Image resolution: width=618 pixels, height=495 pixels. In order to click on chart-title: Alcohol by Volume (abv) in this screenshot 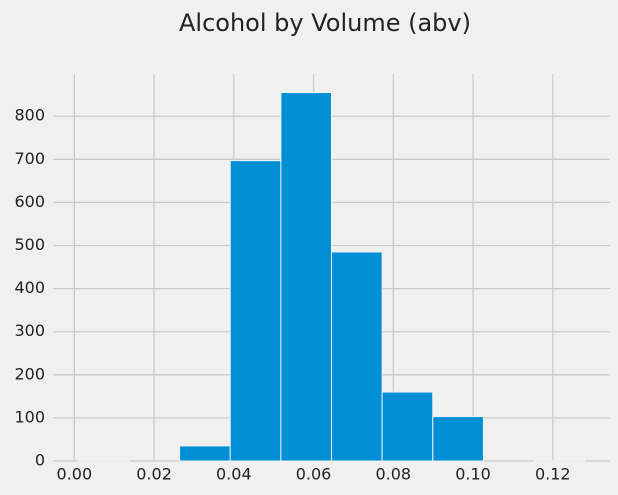, I will do `click(325, 23)`.